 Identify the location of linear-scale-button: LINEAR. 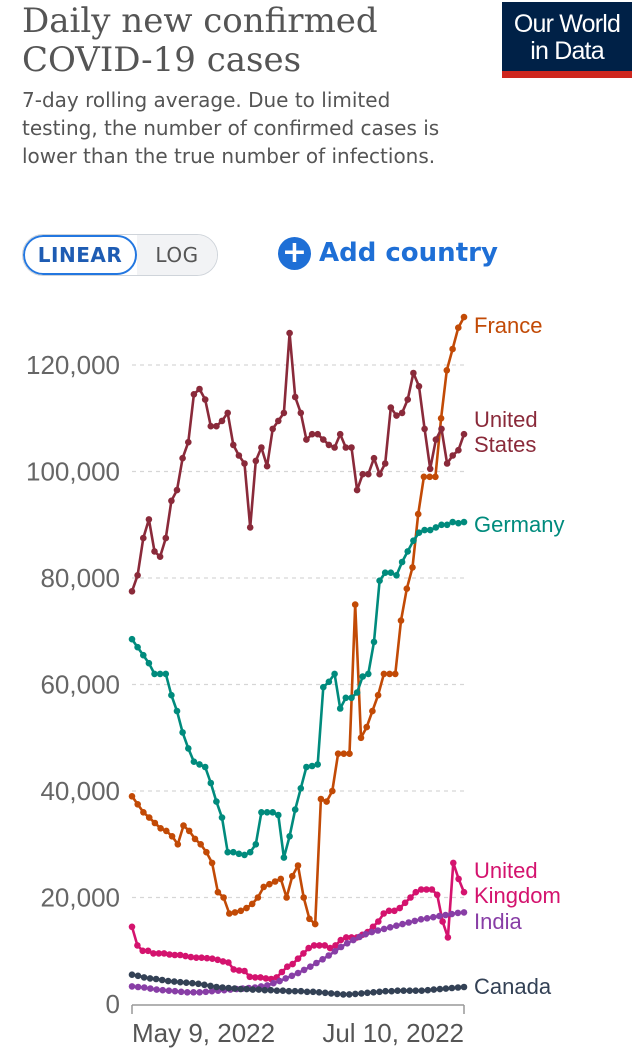
(80, 255).